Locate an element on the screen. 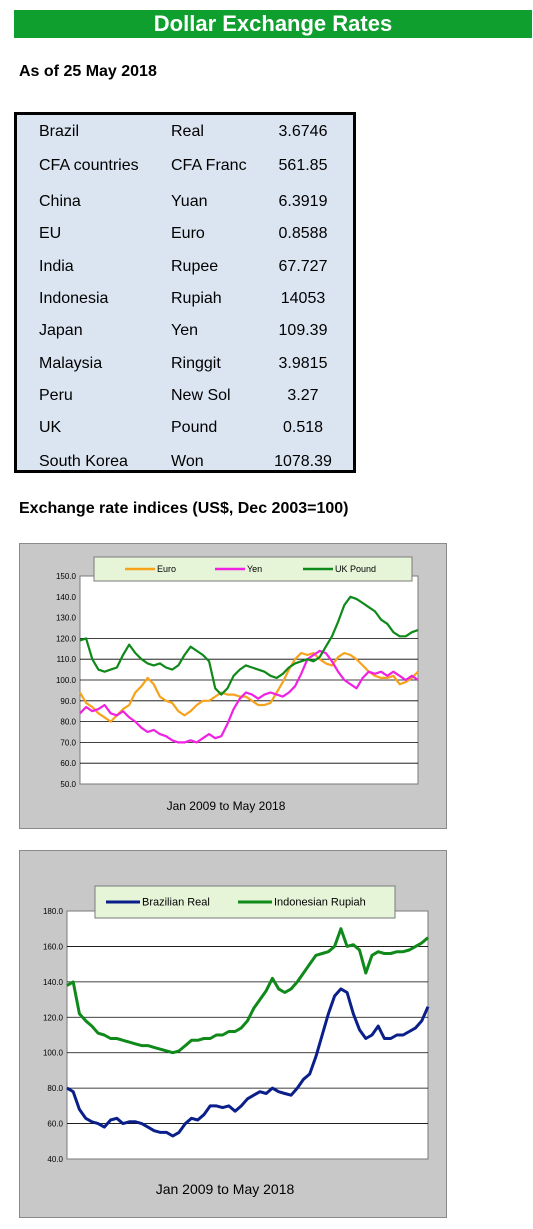  series-line-brazilian-real is located at coordinates (248, 1062).